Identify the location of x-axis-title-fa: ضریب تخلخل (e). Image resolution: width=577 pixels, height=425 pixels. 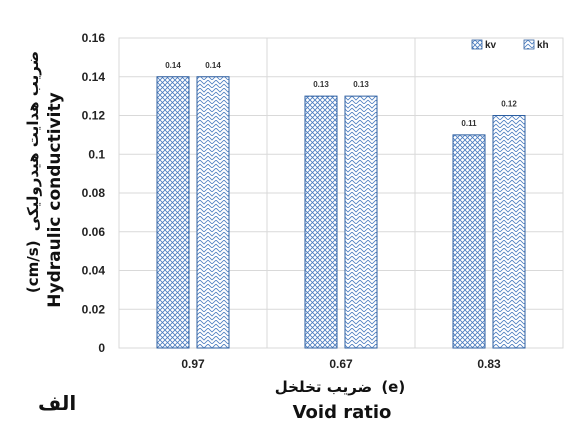
(340, 387).